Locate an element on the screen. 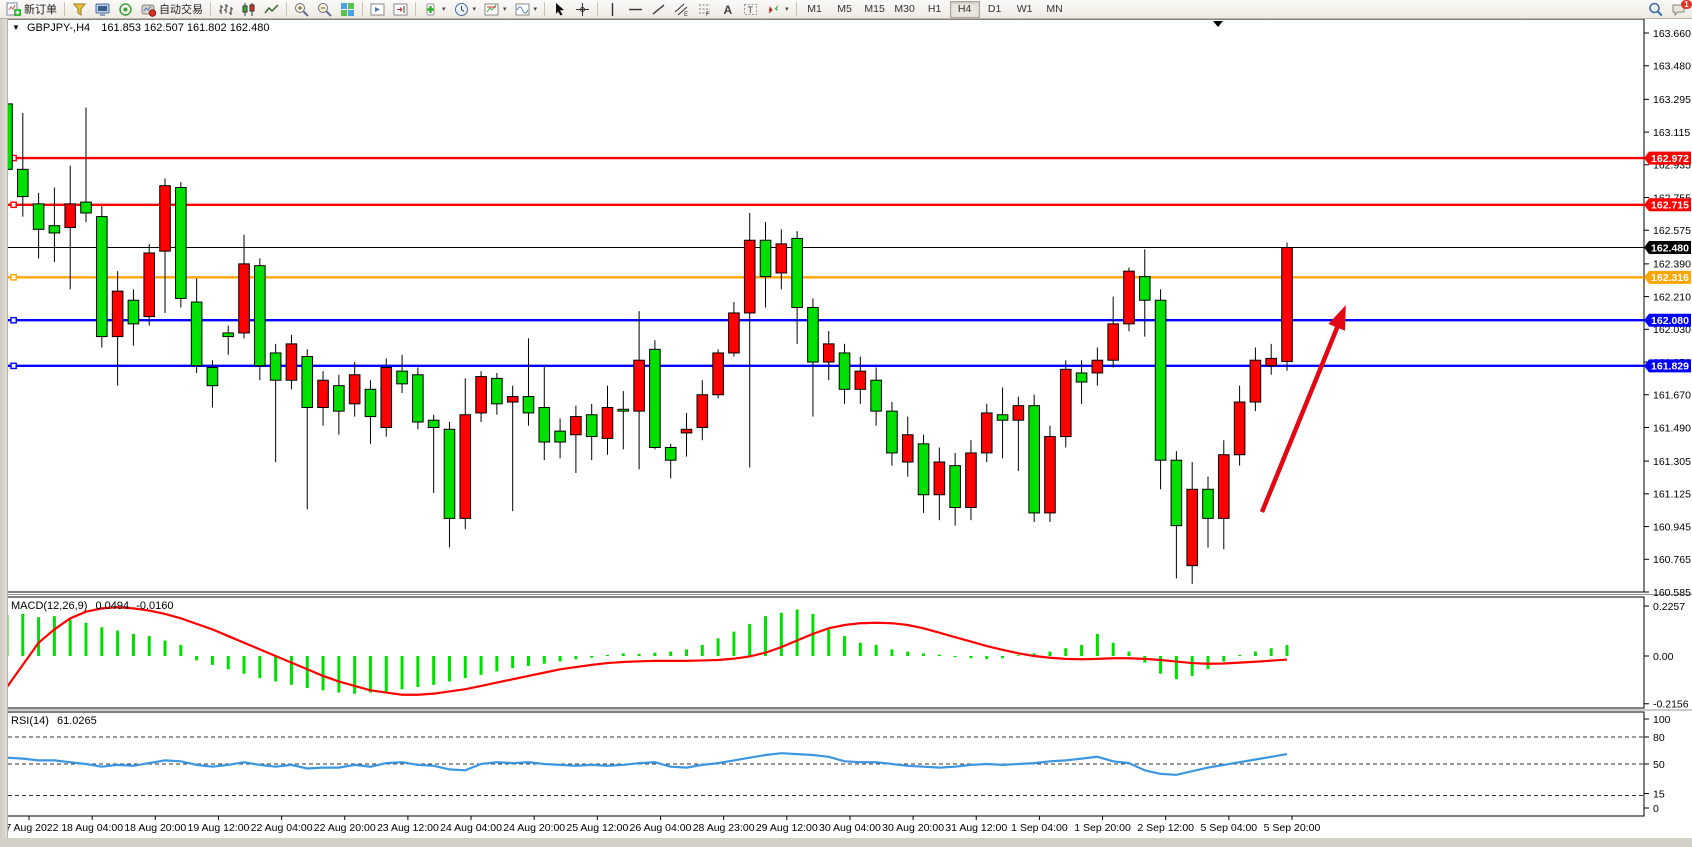 The width and height of the screenshot is (1692, 847). timeframe-button-h1: H1 is located at coordinates (934, 9).